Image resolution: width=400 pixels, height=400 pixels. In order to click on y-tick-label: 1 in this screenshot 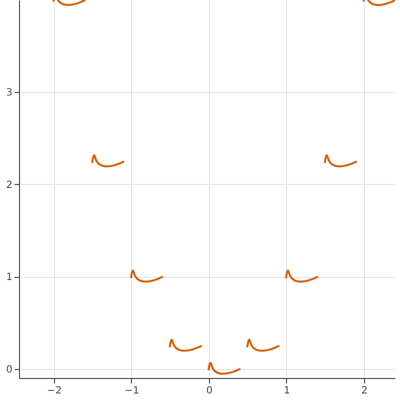, I will do `click(9, 278)`.